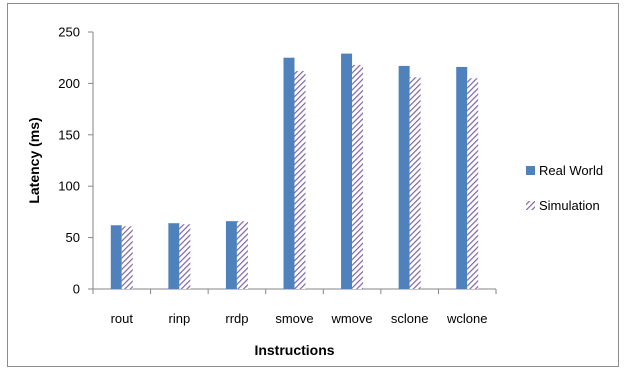 The width and height of the screenshot is (624, 372). I want to click on y-tick-label: 50, so click(73, 237).